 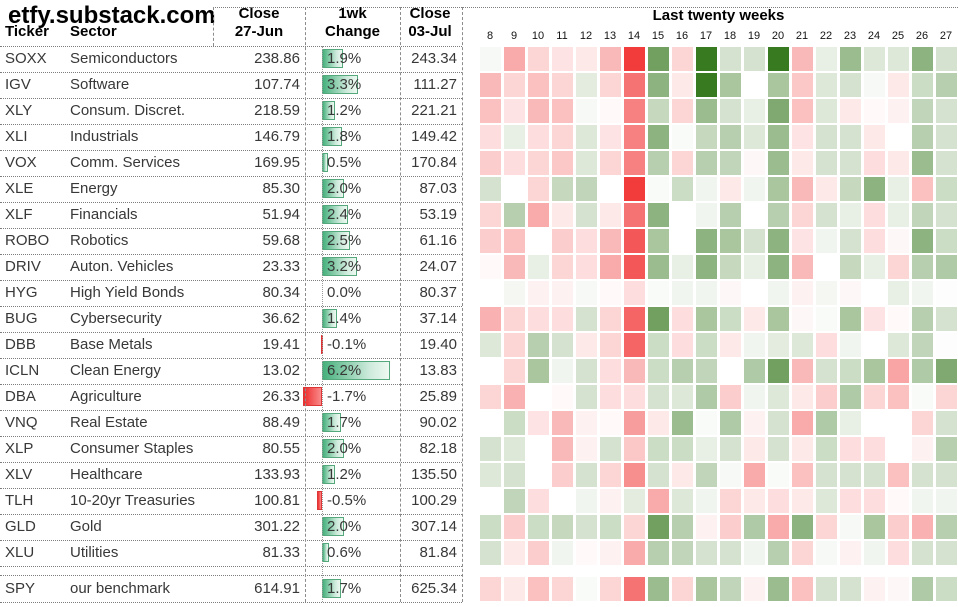 What do you see at coordinates (438, 188) in the screenshot?
I see `close-03jul-cell: 87.03` at bounding box center [438, 188].